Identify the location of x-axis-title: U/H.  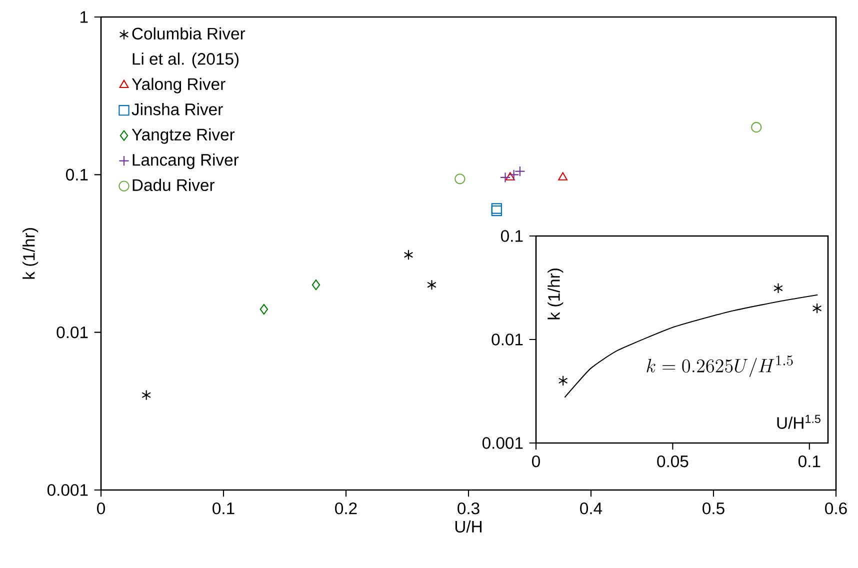
(468, 526).